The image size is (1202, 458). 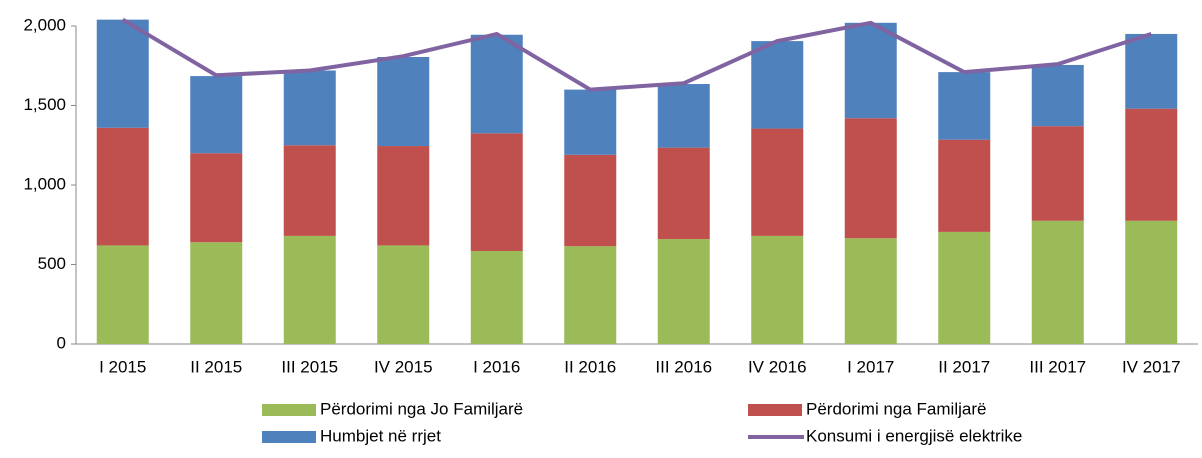 I want to click on x-tick-label: II 2015, so click(x=216, y=366).